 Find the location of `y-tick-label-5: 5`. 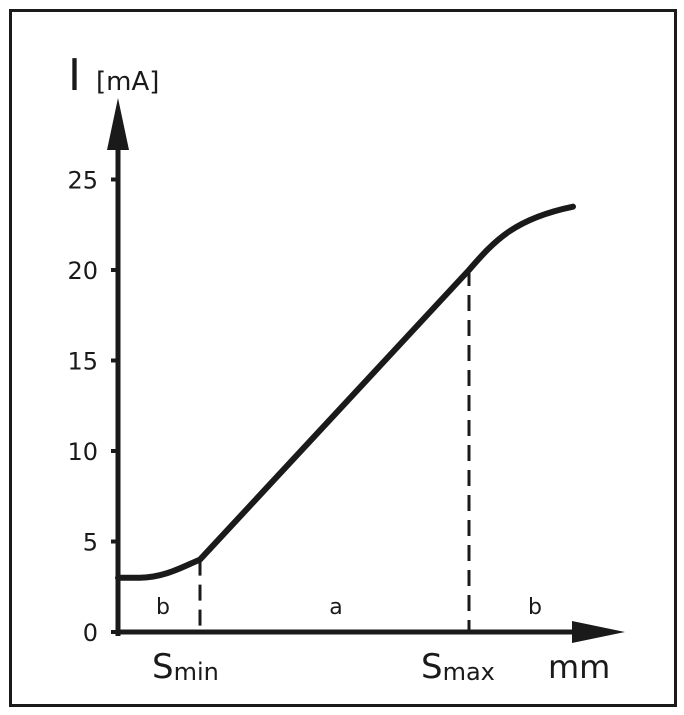

y-tick-label-5: 5 is located at coordinates (90, 543).